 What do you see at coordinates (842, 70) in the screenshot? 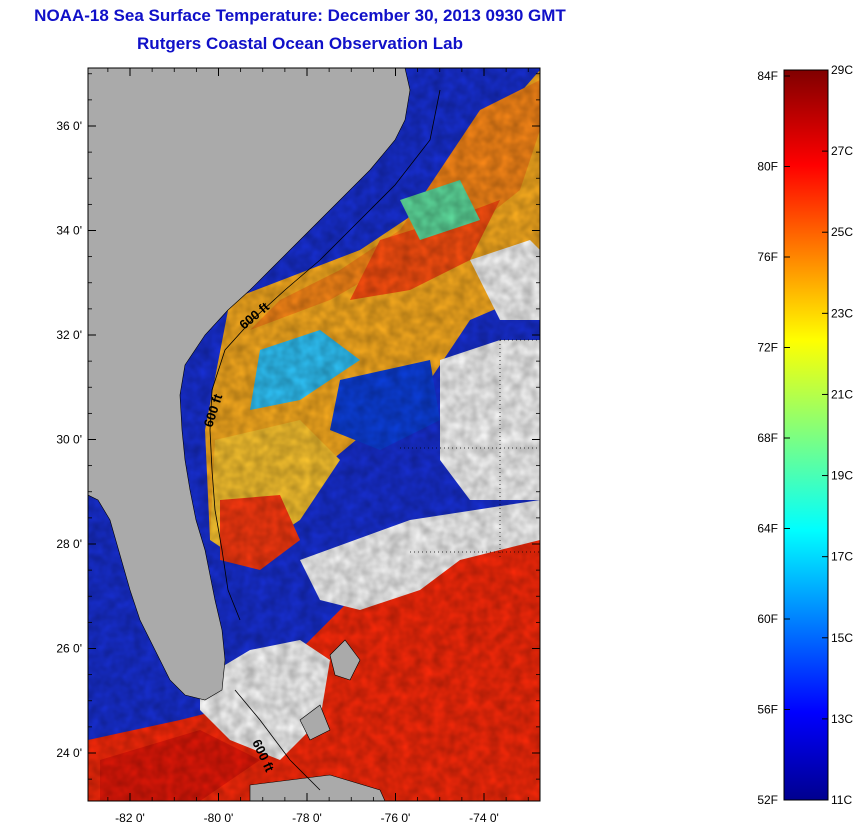
I see `colorbar-celsius-label: 29C` at bounding box center [842, 70].